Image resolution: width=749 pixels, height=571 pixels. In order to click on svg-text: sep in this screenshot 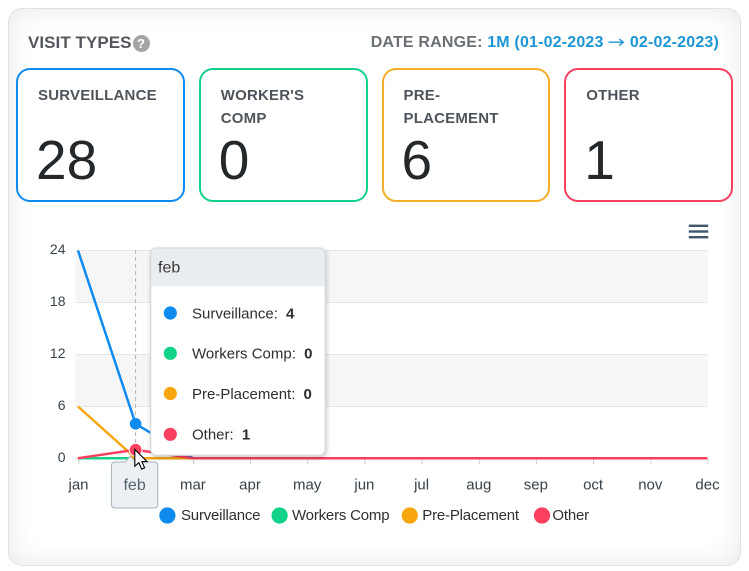, I will do `click(536, 485)`.